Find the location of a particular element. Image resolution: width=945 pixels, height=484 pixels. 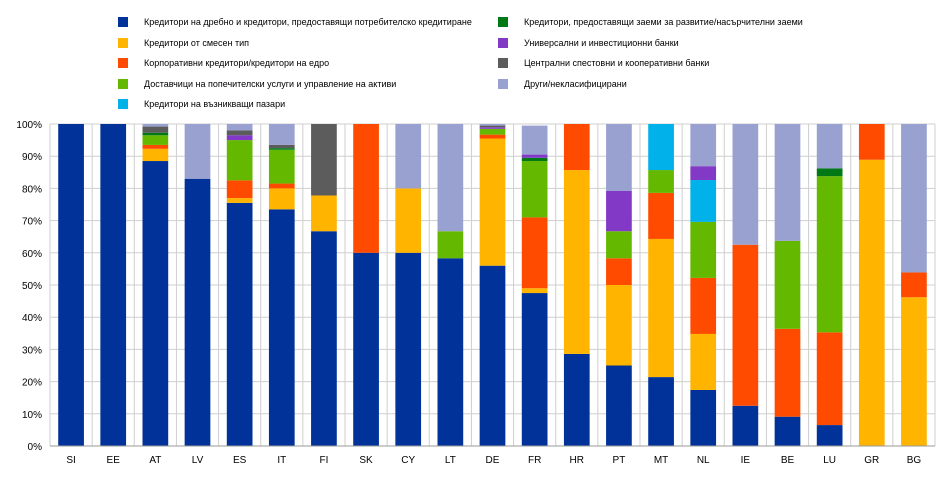

x-tick-label: GR is located at coordinates (871, 460).